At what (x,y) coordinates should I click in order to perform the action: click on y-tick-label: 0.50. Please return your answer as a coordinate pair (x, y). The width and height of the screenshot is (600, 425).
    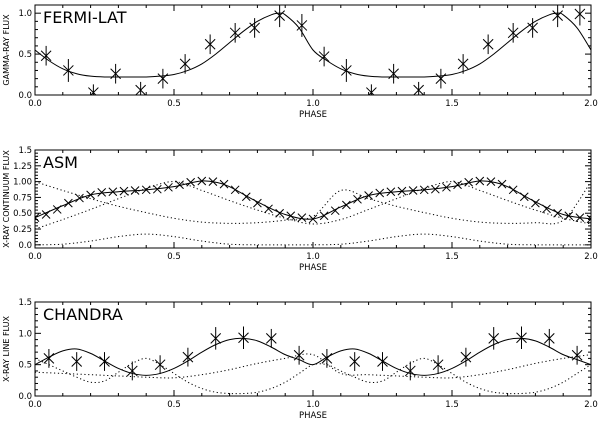
    Looking at the image, I should click on (22, 214).